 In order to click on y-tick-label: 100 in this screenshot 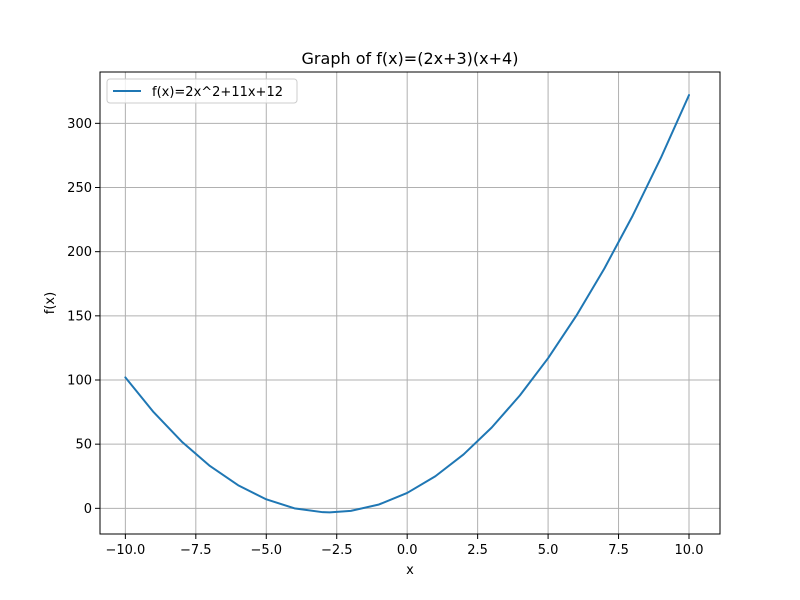, I will do `click(79, 381)`.